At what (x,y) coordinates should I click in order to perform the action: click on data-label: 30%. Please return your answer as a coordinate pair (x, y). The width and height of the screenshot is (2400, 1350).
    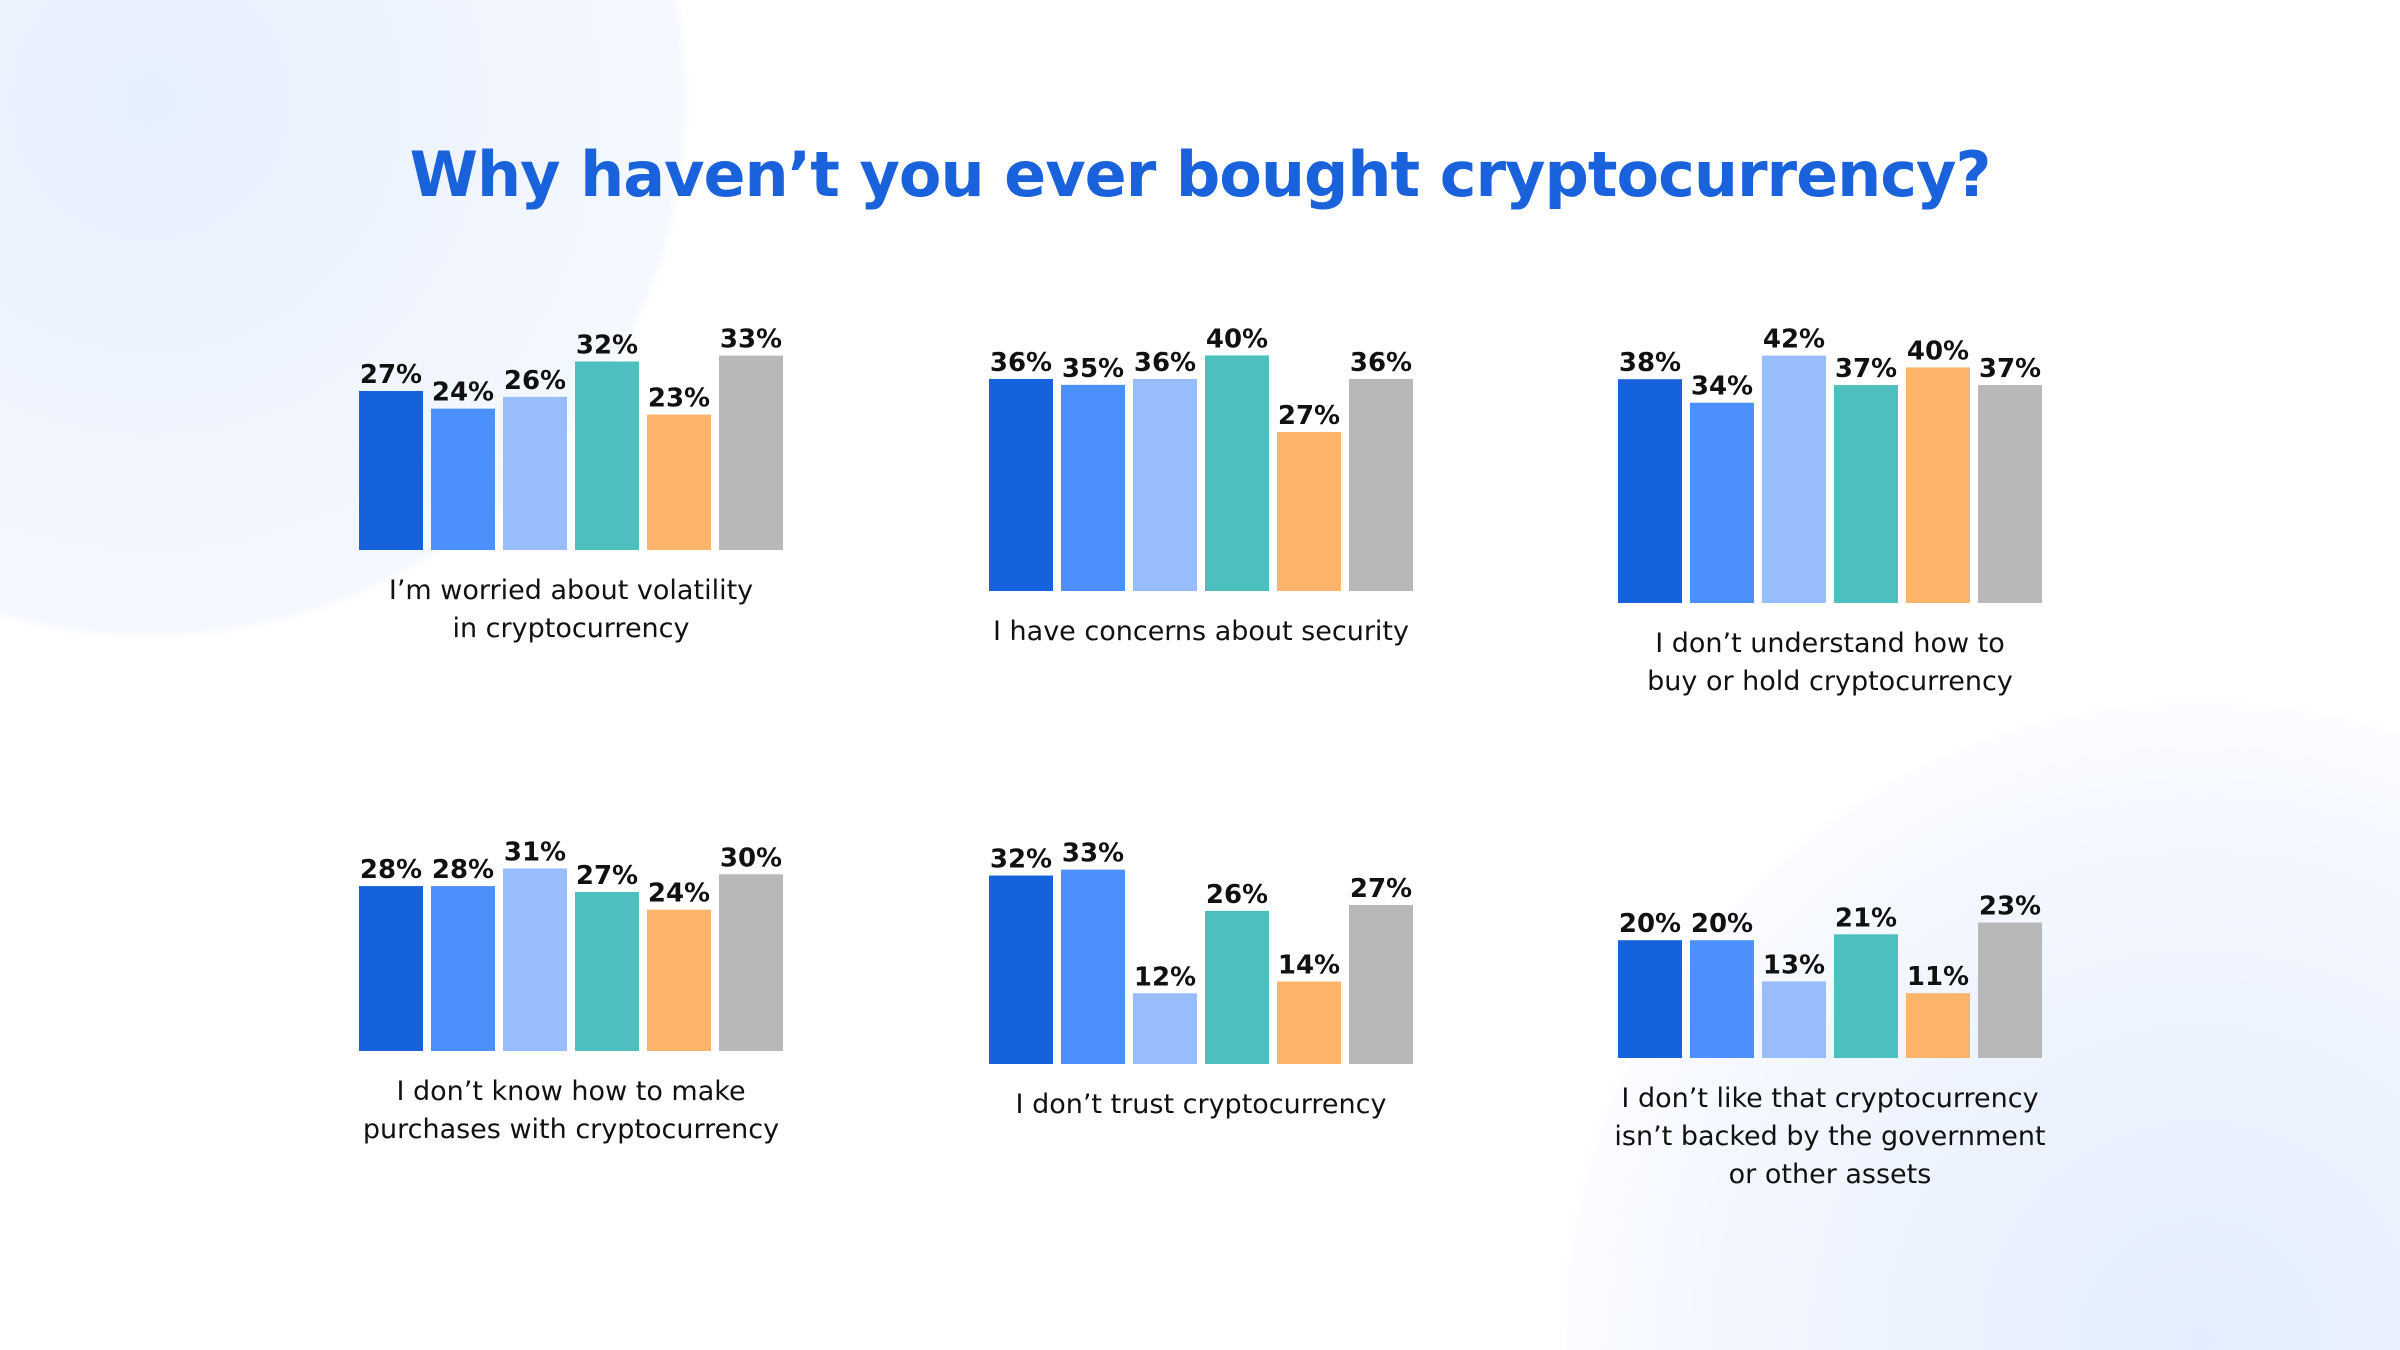
    Looking at the image, I should click on (751, 858).